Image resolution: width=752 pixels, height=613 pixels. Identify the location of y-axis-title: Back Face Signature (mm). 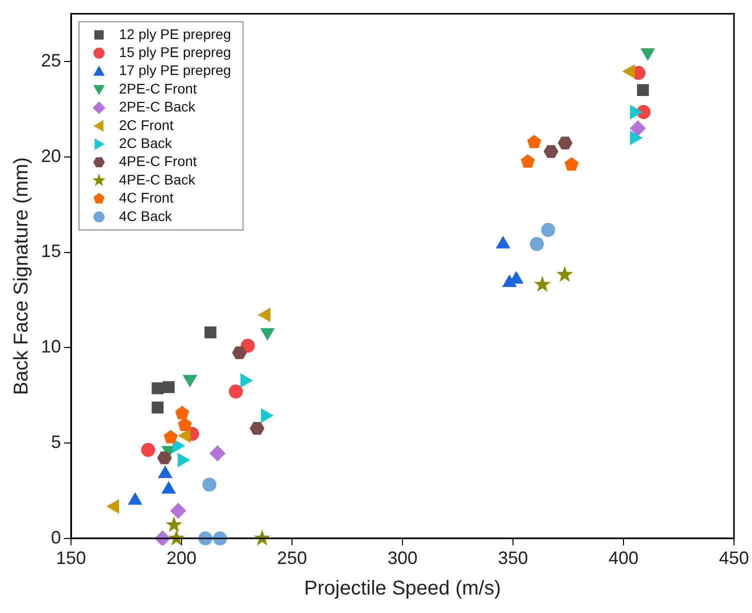
(21, 276).